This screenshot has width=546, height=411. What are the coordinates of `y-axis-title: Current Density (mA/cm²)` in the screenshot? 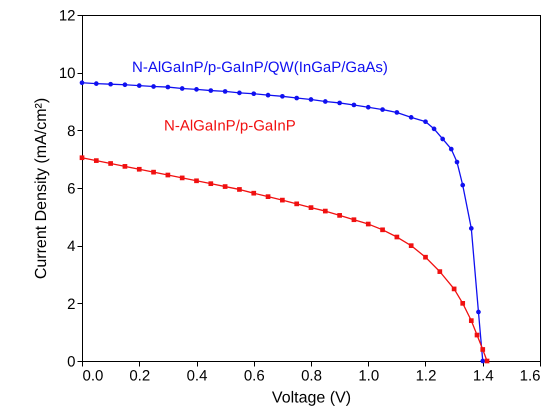 It's located at (41, 189).